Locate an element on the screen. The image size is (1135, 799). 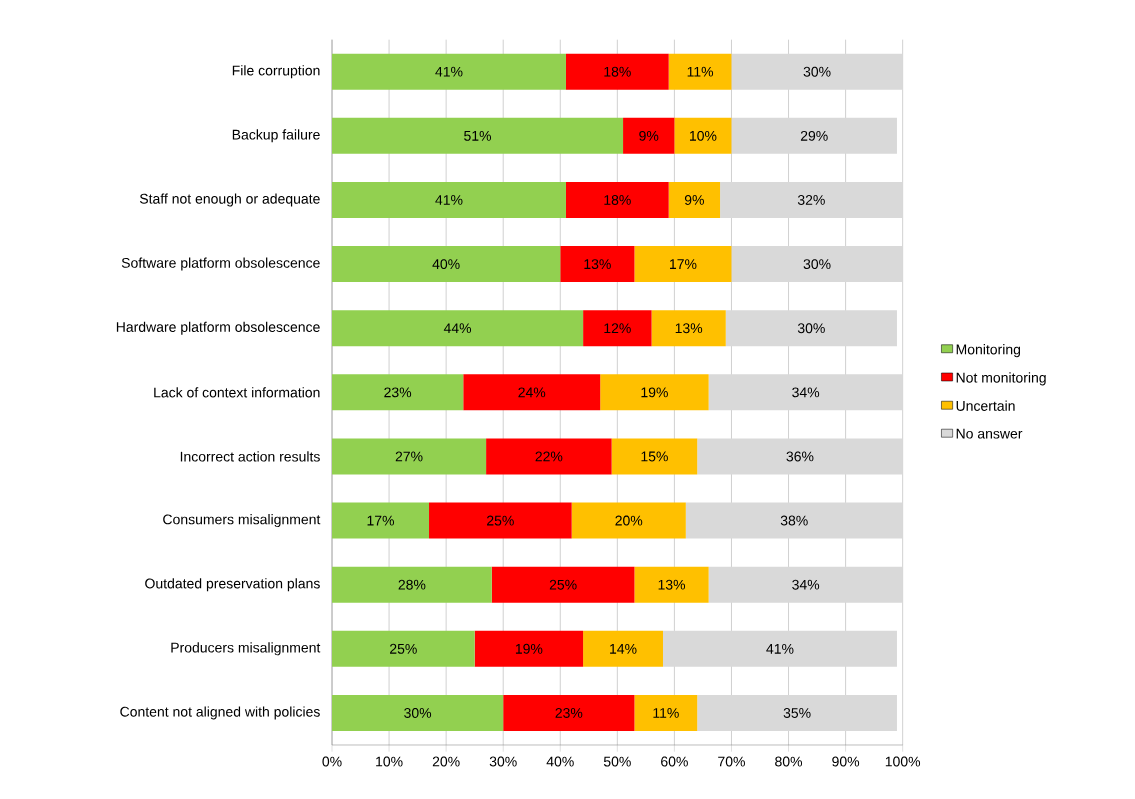
x-tick-label: 70% is located at coordinates (731, 761).